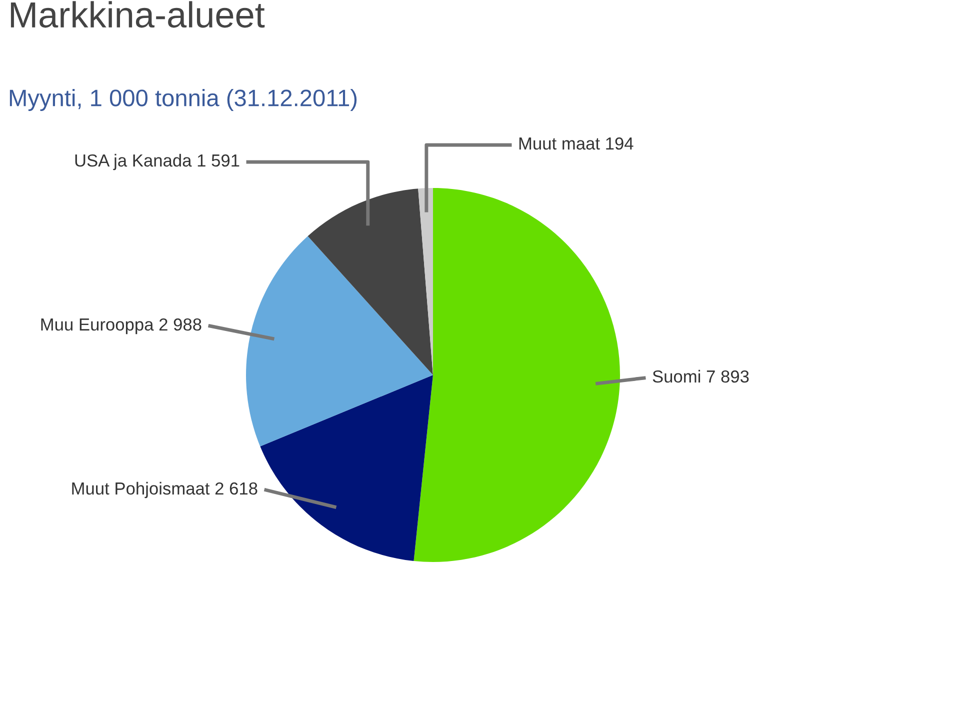 The image size is (960, 721). I want to click on slice-label: Muut maat 194, so click(576, 143).